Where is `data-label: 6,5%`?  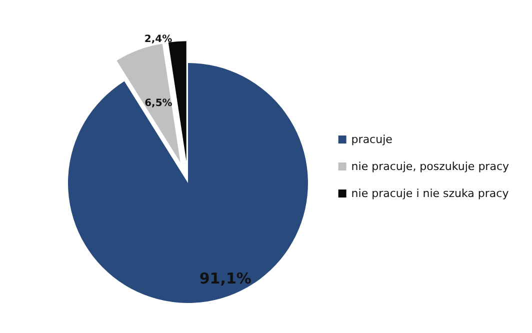
data-label: 6,5% is located at coordinates (158, 103).